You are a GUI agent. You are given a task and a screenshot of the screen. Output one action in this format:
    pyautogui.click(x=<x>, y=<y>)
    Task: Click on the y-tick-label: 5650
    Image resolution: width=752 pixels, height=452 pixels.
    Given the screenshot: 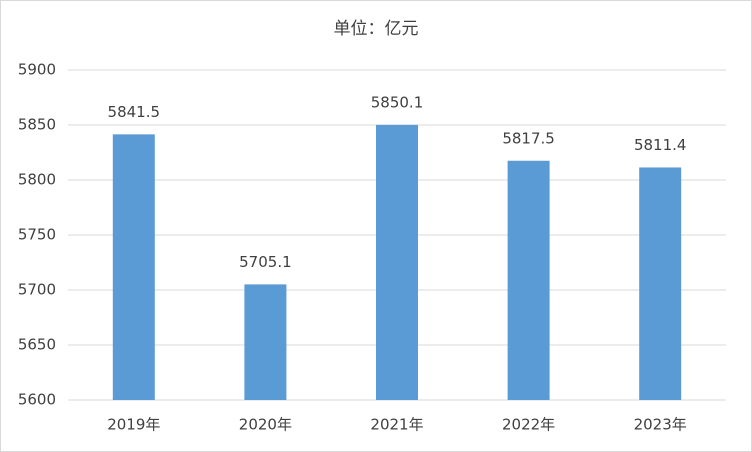 What is the action you would take?
    pyautogui.click(x=37, y=345)
    